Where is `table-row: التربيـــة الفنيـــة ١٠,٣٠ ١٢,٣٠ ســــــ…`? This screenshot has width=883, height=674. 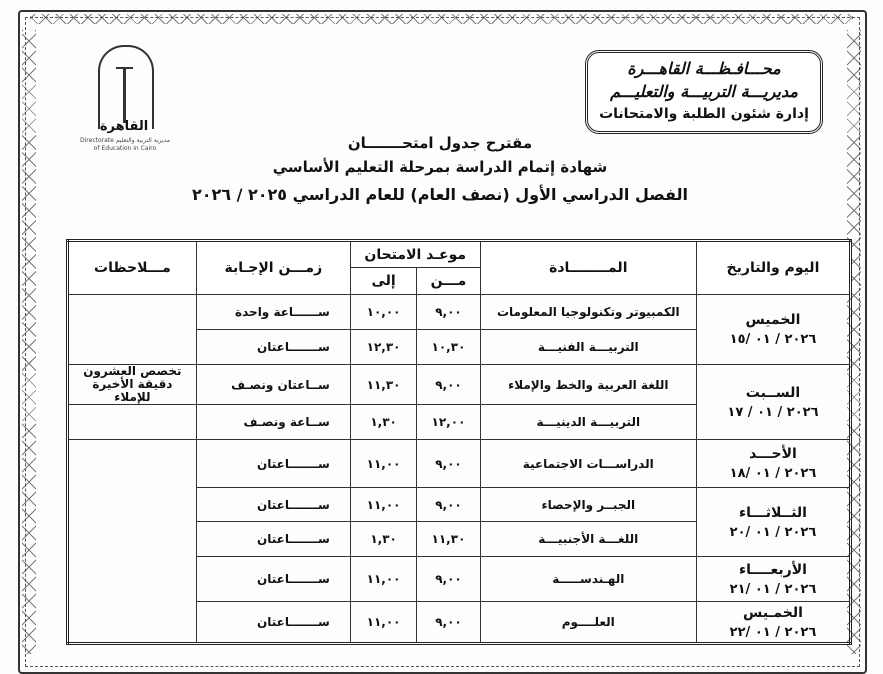 table-row: التربيـــة الفنيـــة ١٠,٣٠ ١٢,٣٠ ســــــ… is located at coordinates (459, 347).